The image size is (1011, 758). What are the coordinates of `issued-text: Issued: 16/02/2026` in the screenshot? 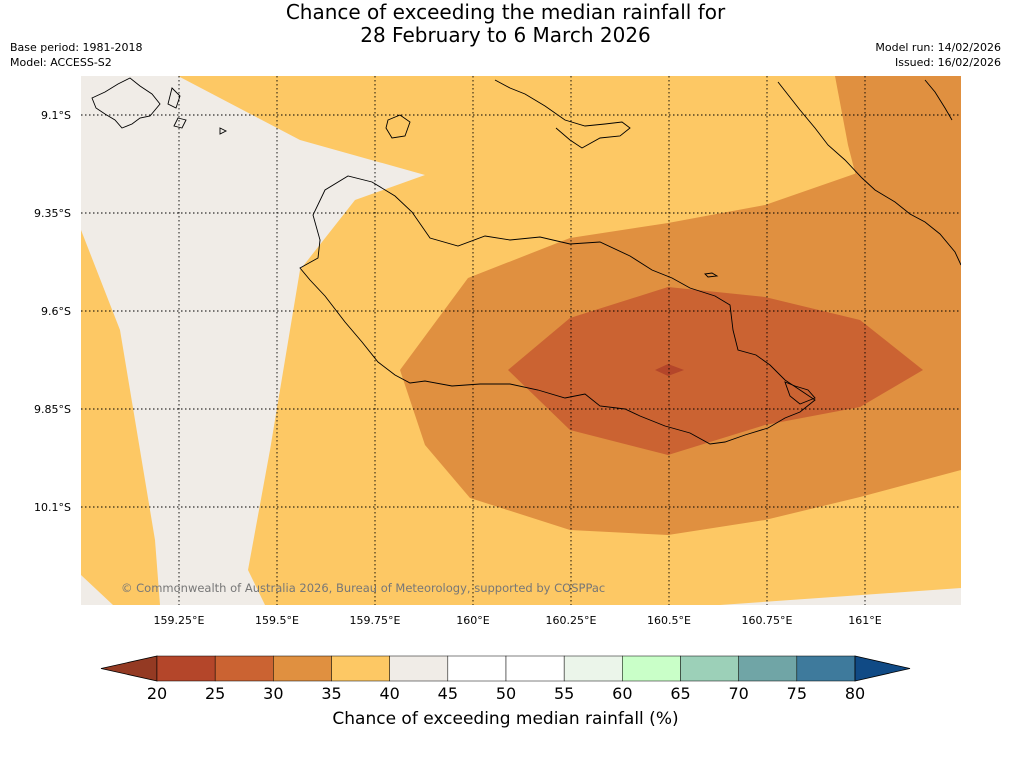 It's located at (947, 62).